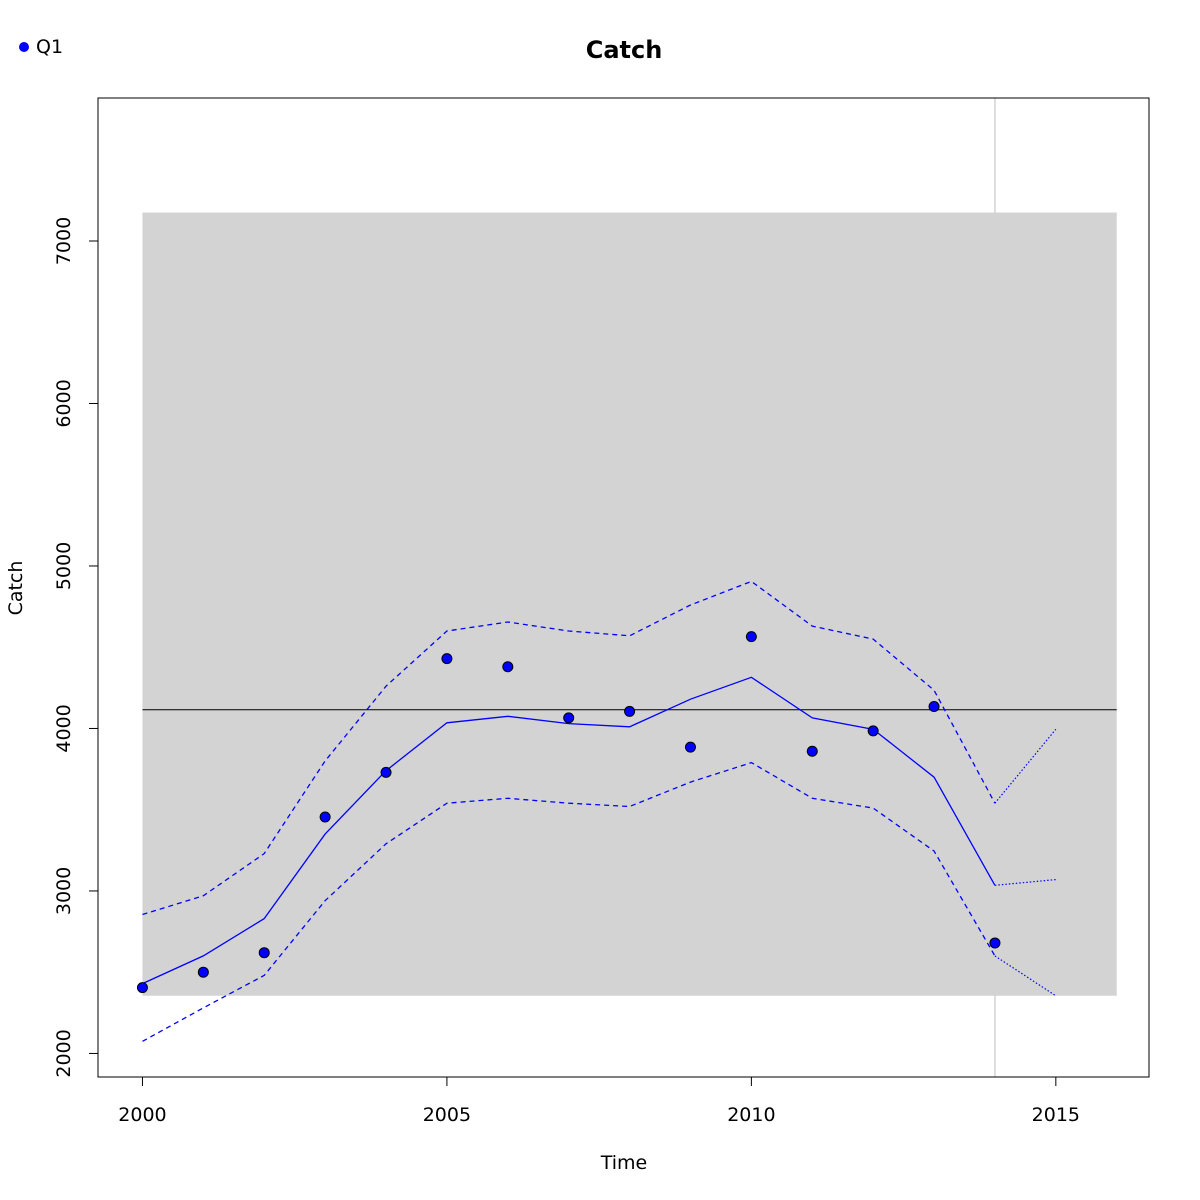  What do you see at coordinates (624, 50) in the screenshot?
I see `chart-title: Catch` at bounding box center [624, 50].